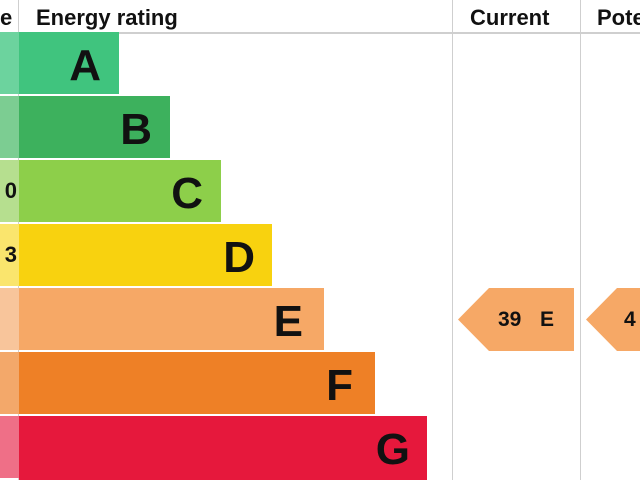 Image resolution: width=640 pixels, height=484 pixels. Describe the element at coordinates (547, 319) in the screenshot. I see `current-rating-letter: E` at that location.